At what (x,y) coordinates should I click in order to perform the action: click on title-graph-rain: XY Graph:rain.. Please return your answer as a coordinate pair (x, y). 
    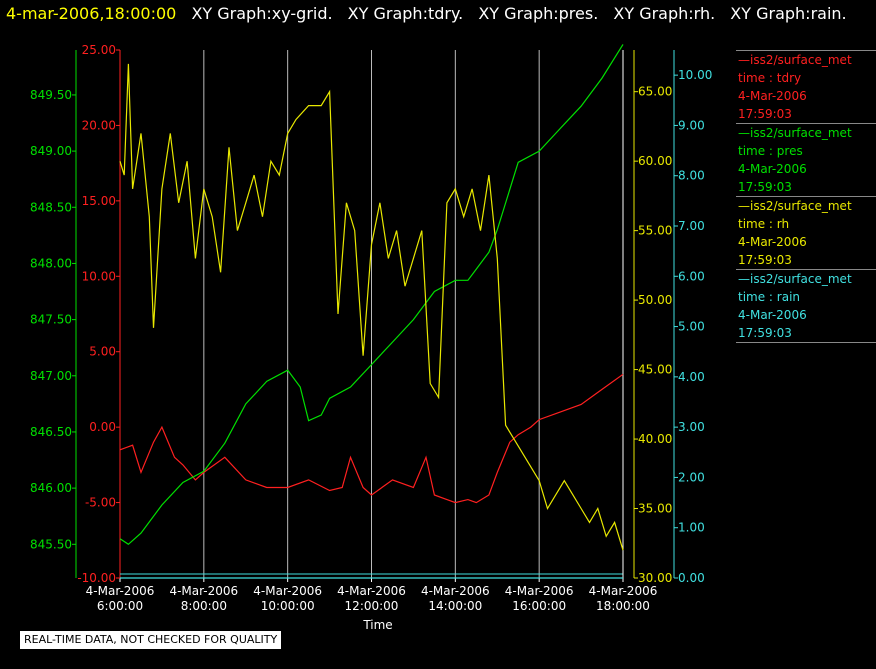
    Looking at the image, I should click on (788, 13).